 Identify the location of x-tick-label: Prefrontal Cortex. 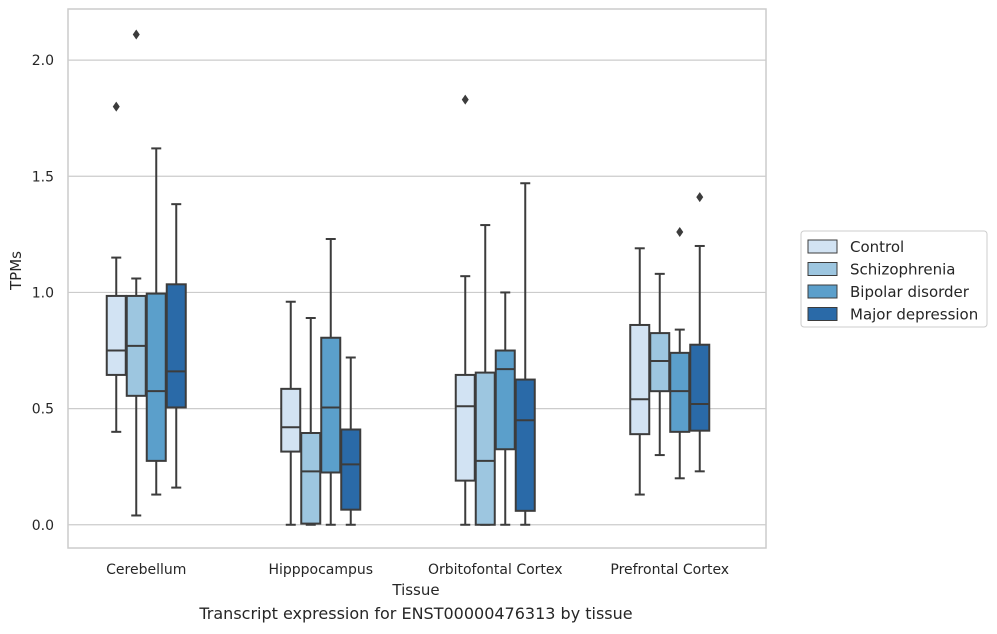
(669, 570).